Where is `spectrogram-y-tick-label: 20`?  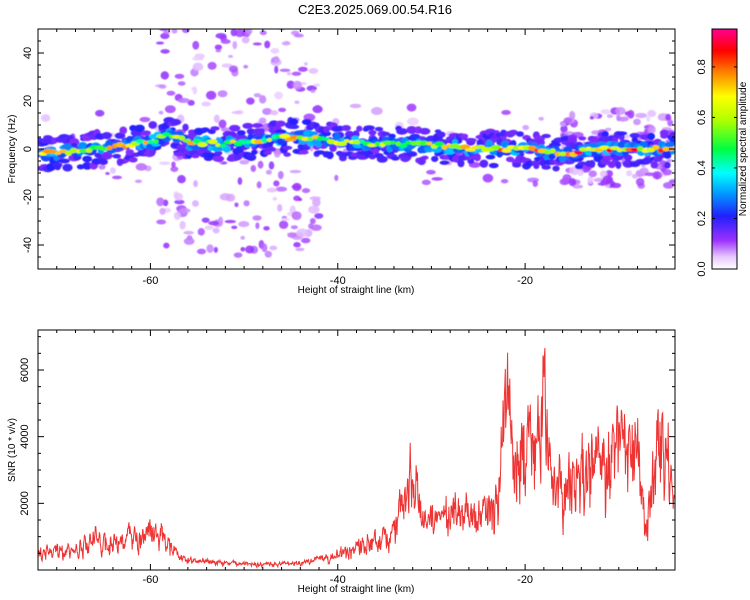
spectrogram-y-tick-label: 20 is located at coordinates (28, 101).